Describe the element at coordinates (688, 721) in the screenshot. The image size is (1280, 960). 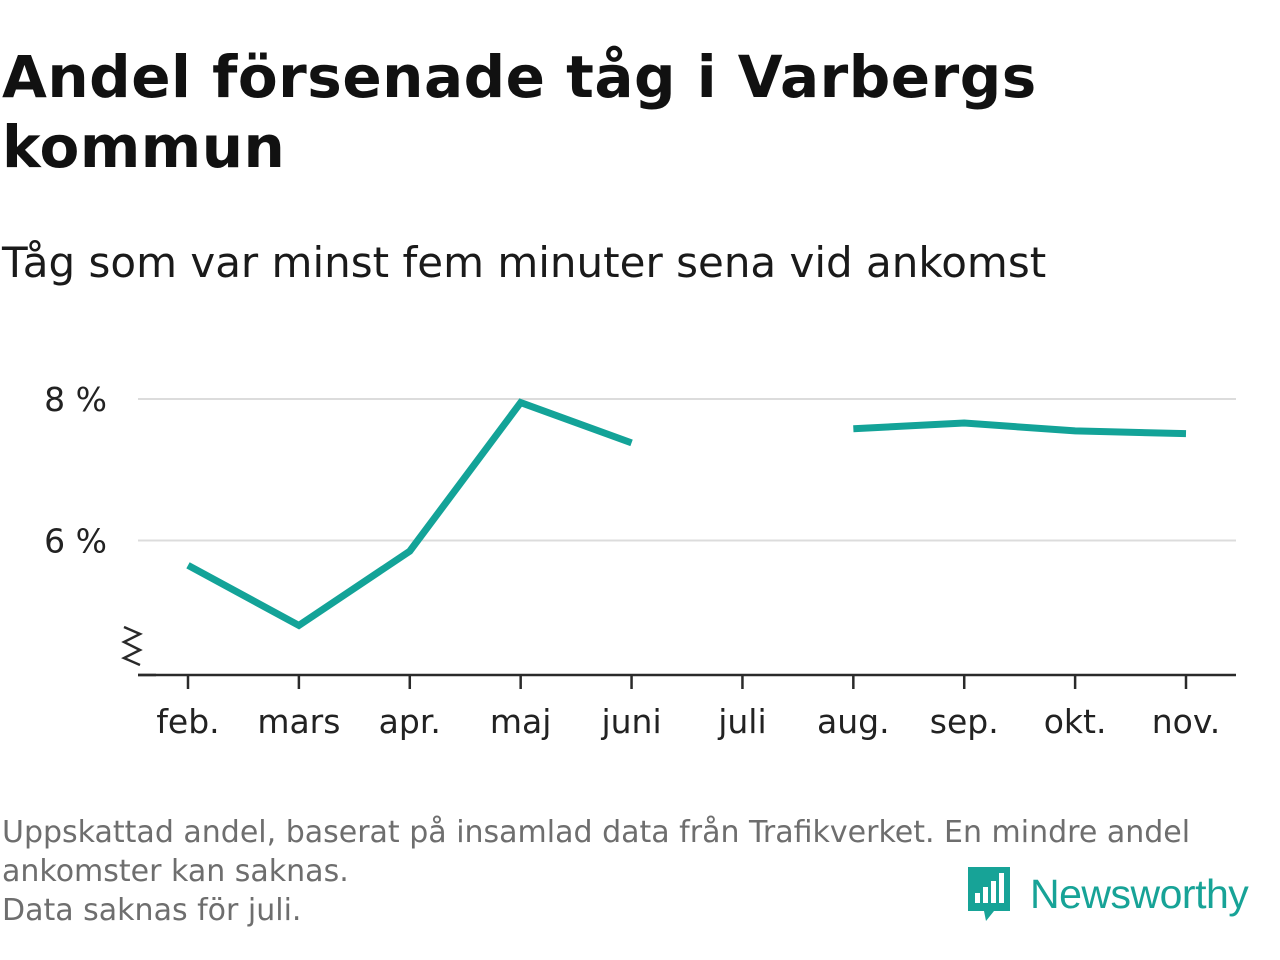
I see `x-axis-tick-labels: feb. mars apr. maj juni juli aug. sep. okt. nov.` at that location.